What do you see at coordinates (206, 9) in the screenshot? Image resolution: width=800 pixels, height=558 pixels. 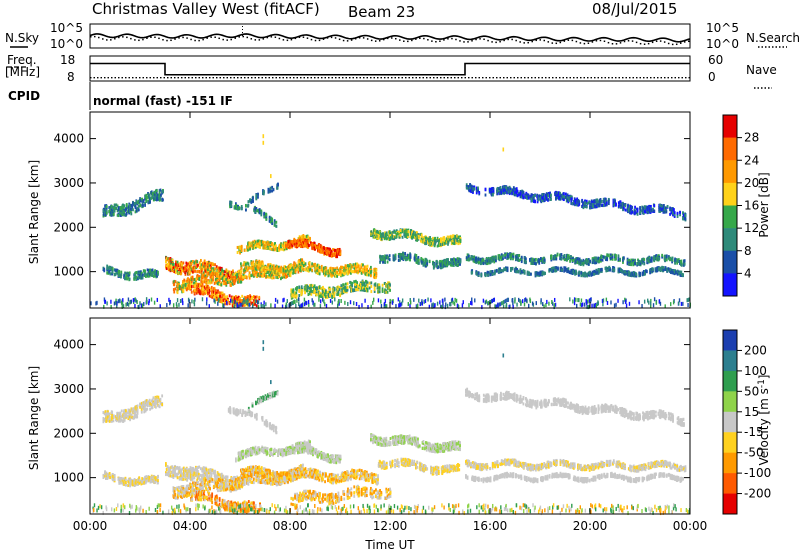 I see `site-title: Christmas Valley West (fitACF)` at bounding box center [206, 9].